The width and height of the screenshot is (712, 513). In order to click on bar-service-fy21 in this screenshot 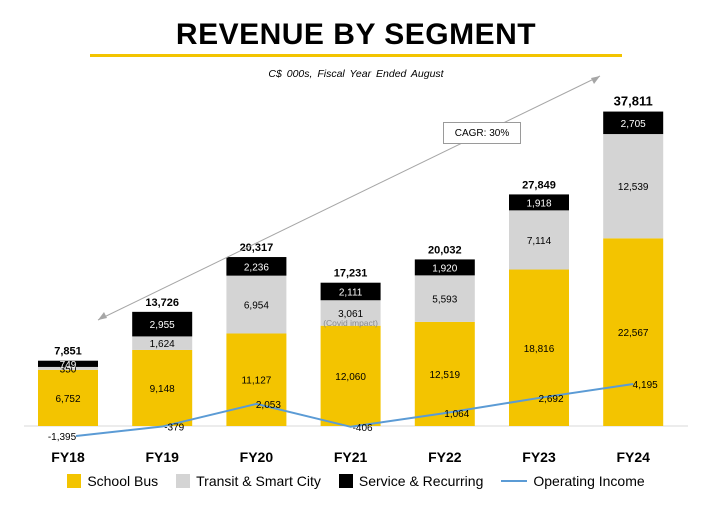, I will do `click(350, 291)`.